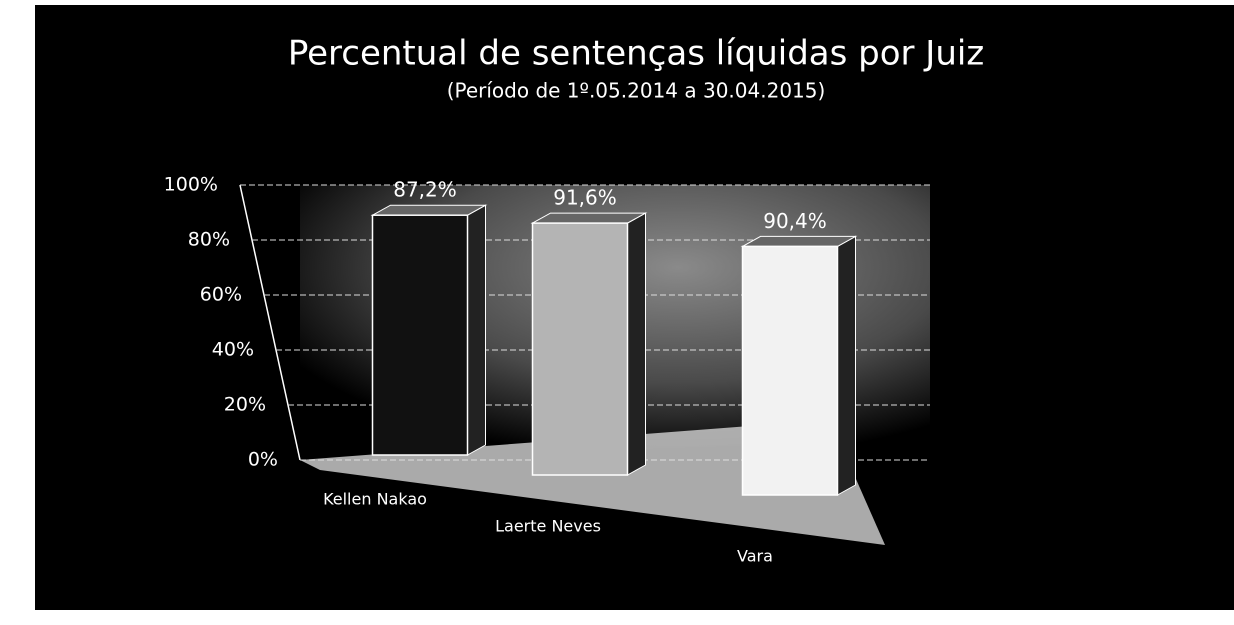 This screenshot has width=1234, height=625. Describe the element at coordinates (425, 190) in the screenshot. I see `data-label: 87,2%` at that location.